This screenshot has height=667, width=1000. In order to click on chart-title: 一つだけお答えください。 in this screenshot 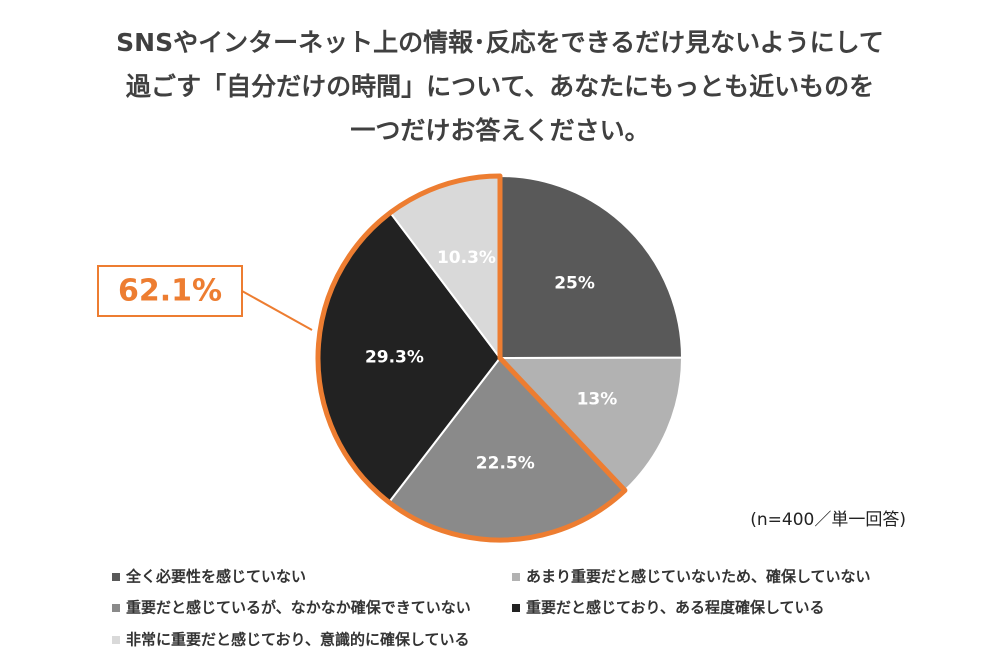, I will do `click(499, 130)`.